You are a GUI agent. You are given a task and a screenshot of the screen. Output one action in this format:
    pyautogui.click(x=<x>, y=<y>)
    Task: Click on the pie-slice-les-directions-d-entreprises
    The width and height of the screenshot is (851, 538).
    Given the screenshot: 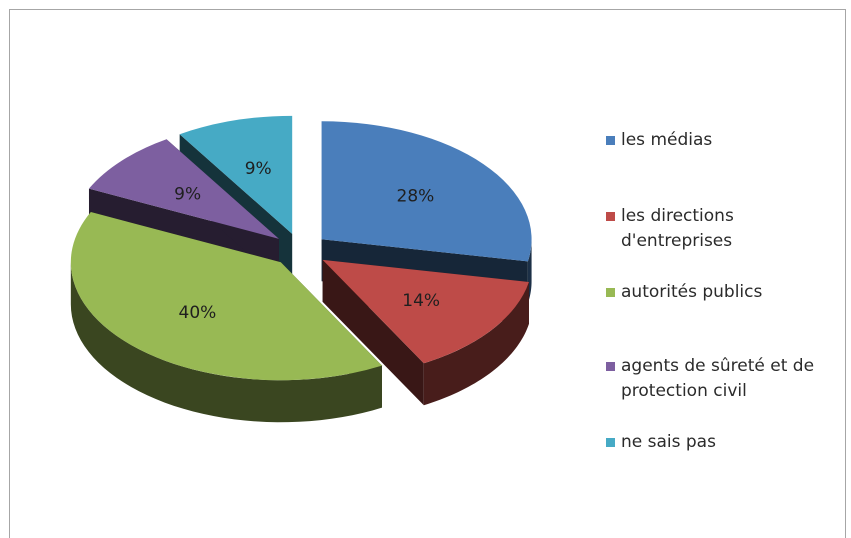 What is the action you would take?
    pyautogui.click(x=425, y=311)
    